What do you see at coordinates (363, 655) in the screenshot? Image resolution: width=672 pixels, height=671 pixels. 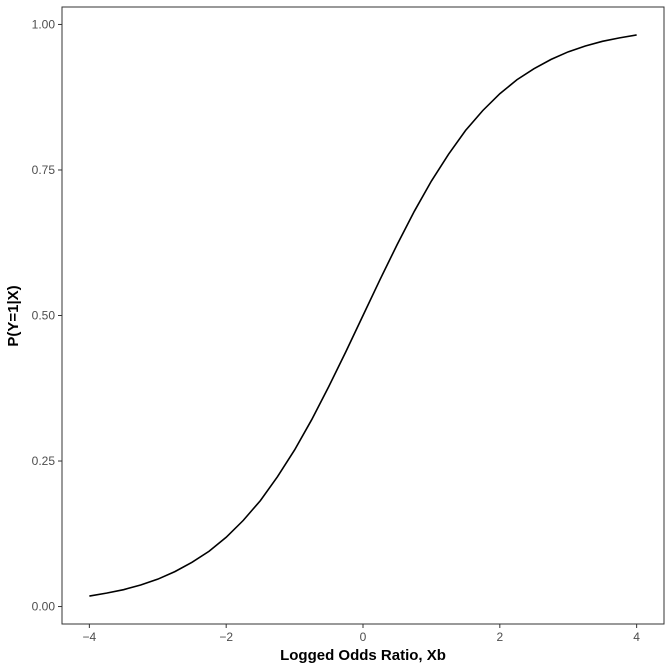 I see `x-axis-title: Logged Odds Ratio, Xb` at bounding box center [363, 655].